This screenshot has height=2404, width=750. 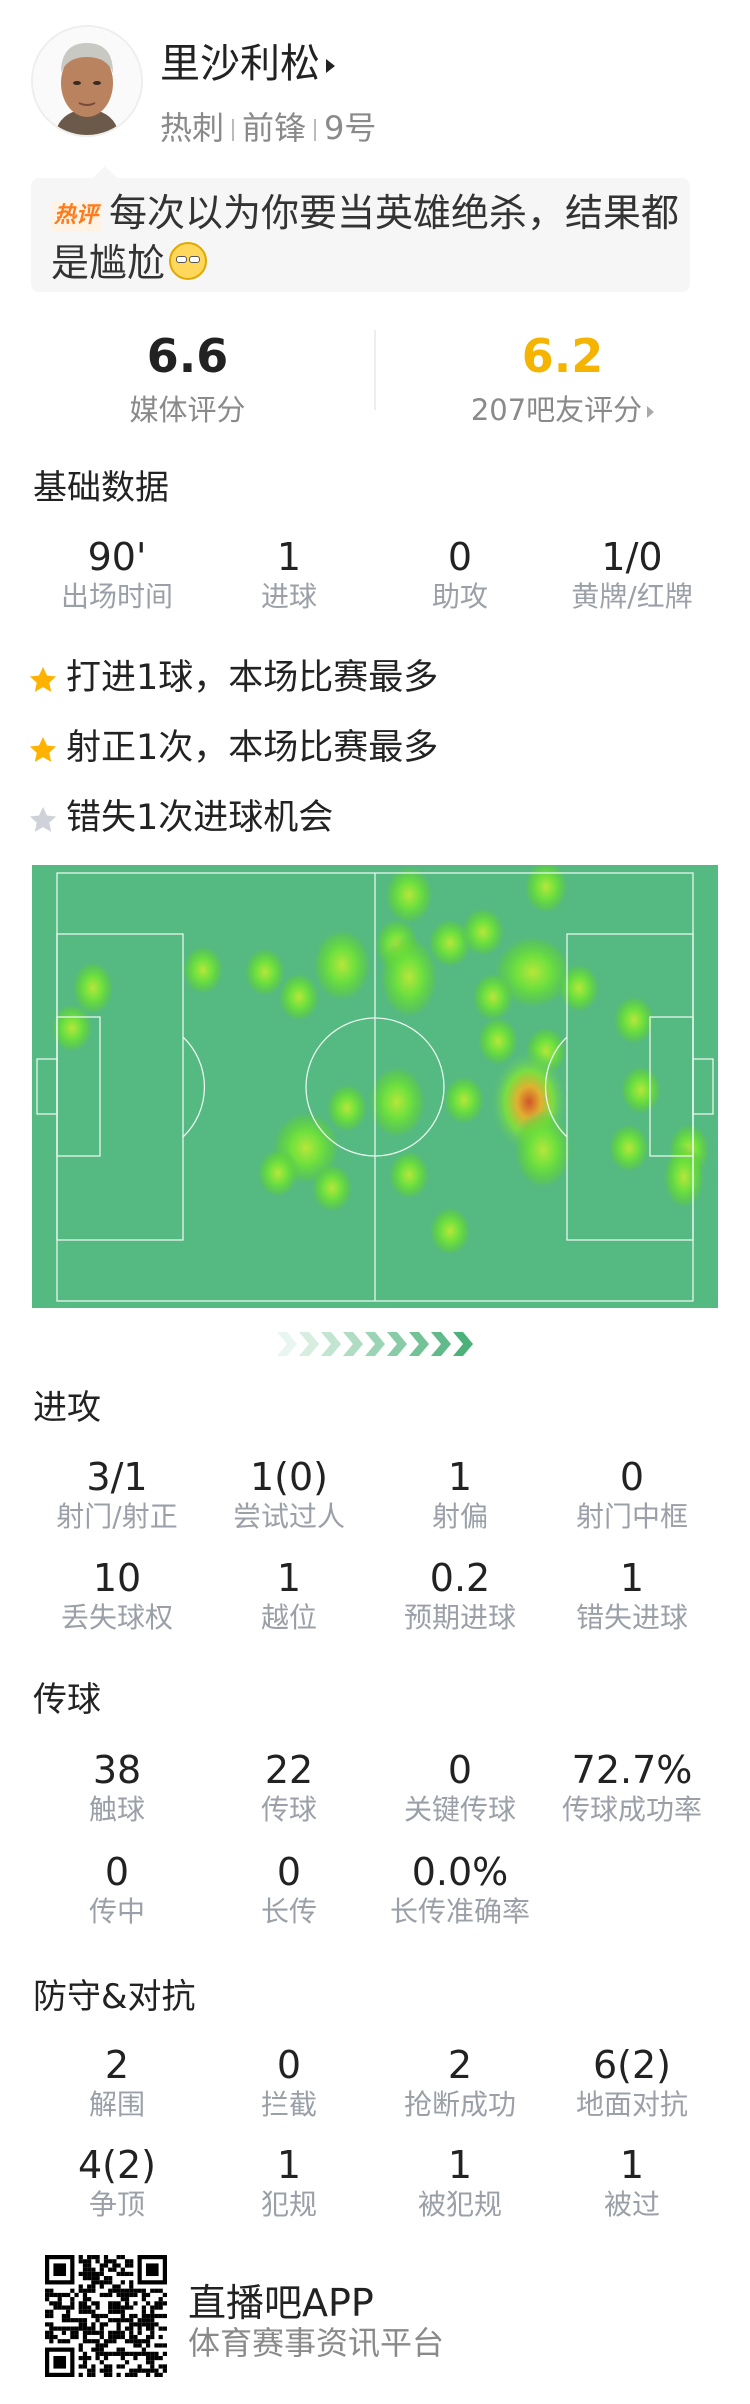 What do you see at coordinates (288, 1809) in the screenshot?
I see `stat-label: 传球` at bounding box center [288, 1809].